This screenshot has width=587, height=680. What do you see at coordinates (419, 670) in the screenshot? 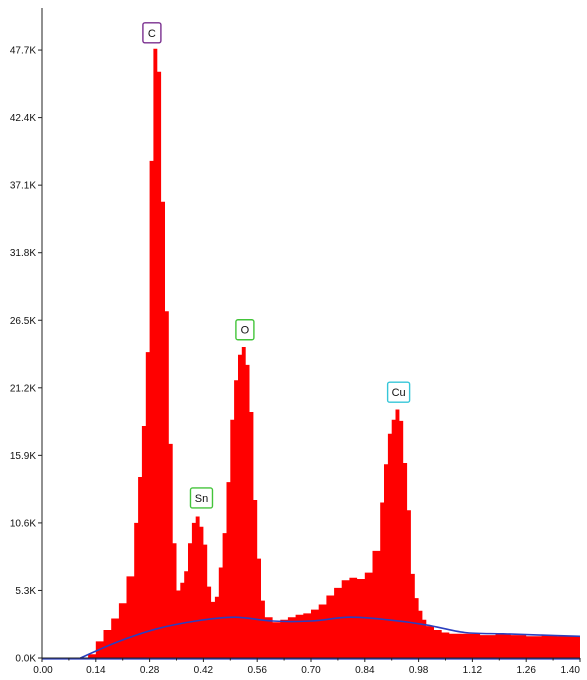
I see `x-tick-label: 0.98` at bounding box center [419, 670].